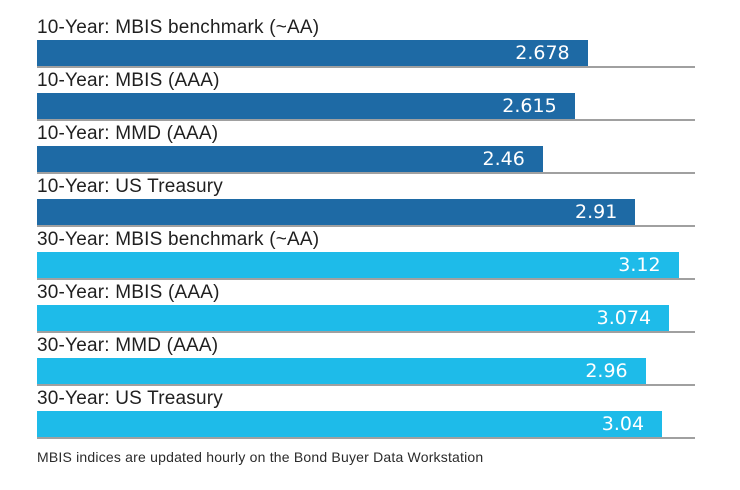 The image size is (740, 490). What do you see at coordinates (336, 212) in the screenshot?
I see `bar: 2.91` at bounding box center [336, 212].